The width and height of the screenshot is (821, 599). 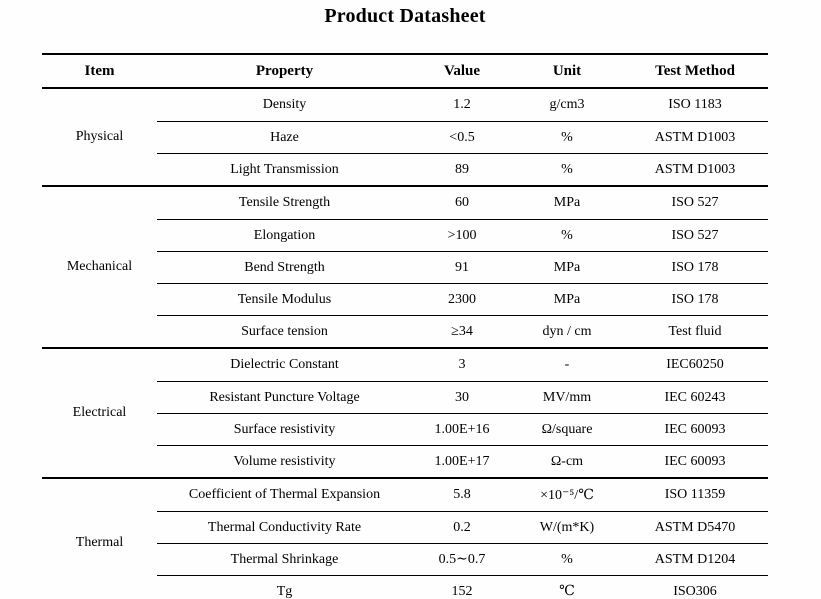 I want to click on value-cell: 91, so click(x=462, y=267).